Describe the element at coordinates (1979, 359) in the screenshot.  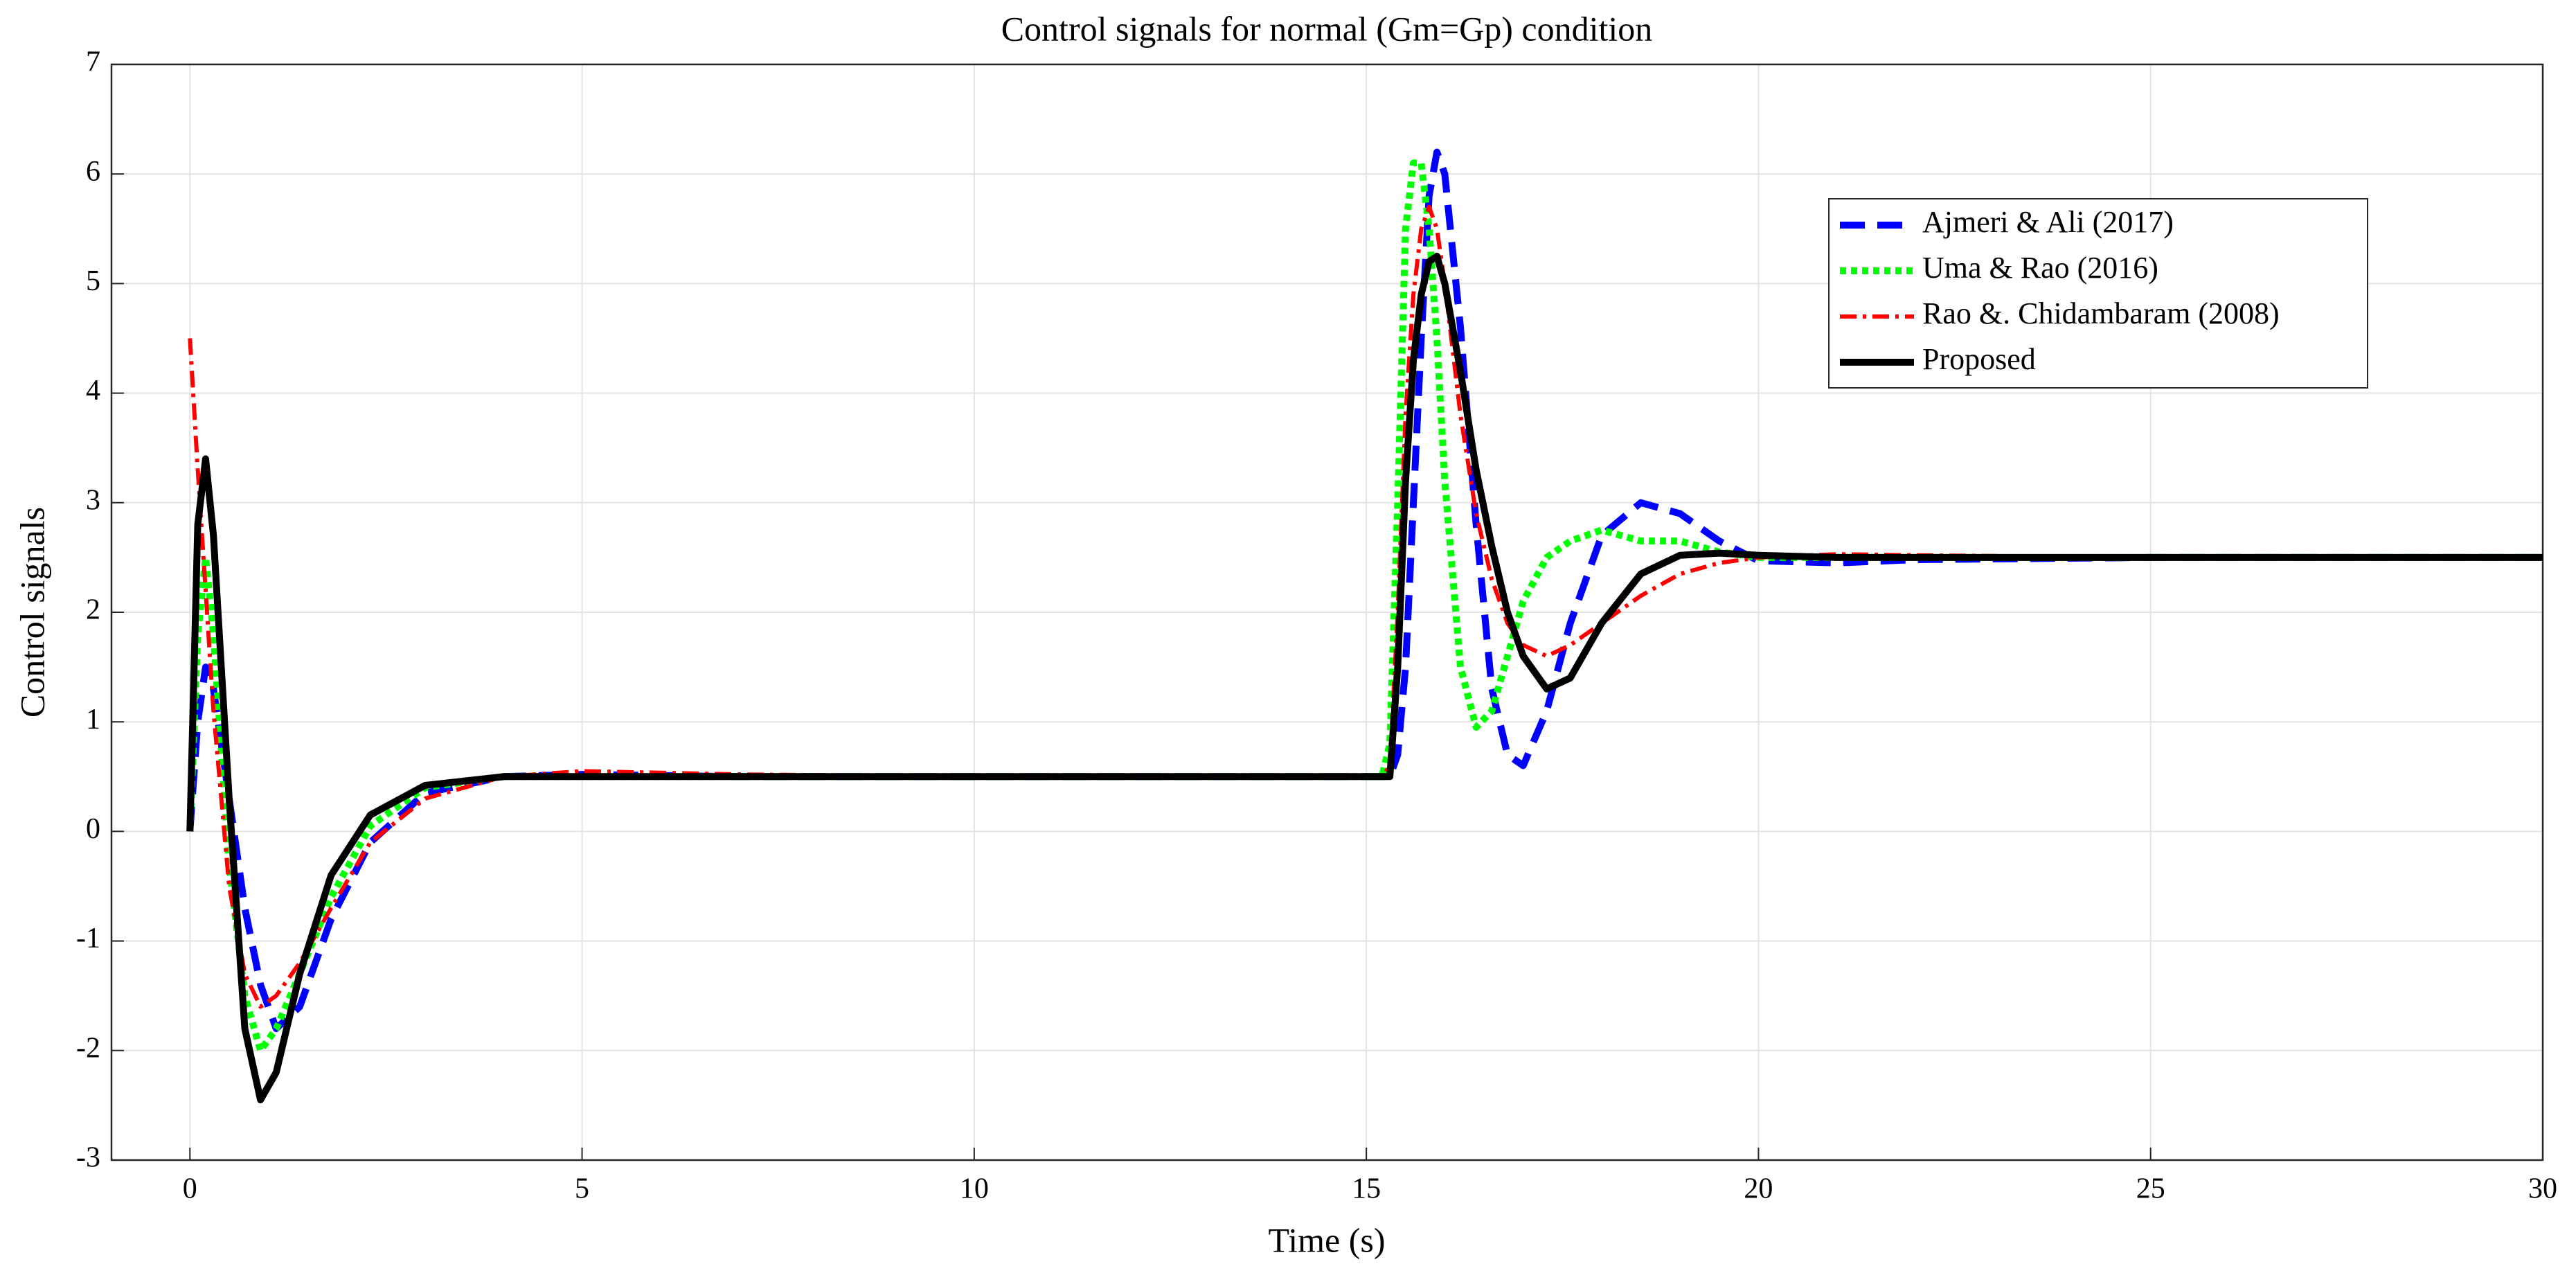
I see `legend-label: Proposed` at that location.